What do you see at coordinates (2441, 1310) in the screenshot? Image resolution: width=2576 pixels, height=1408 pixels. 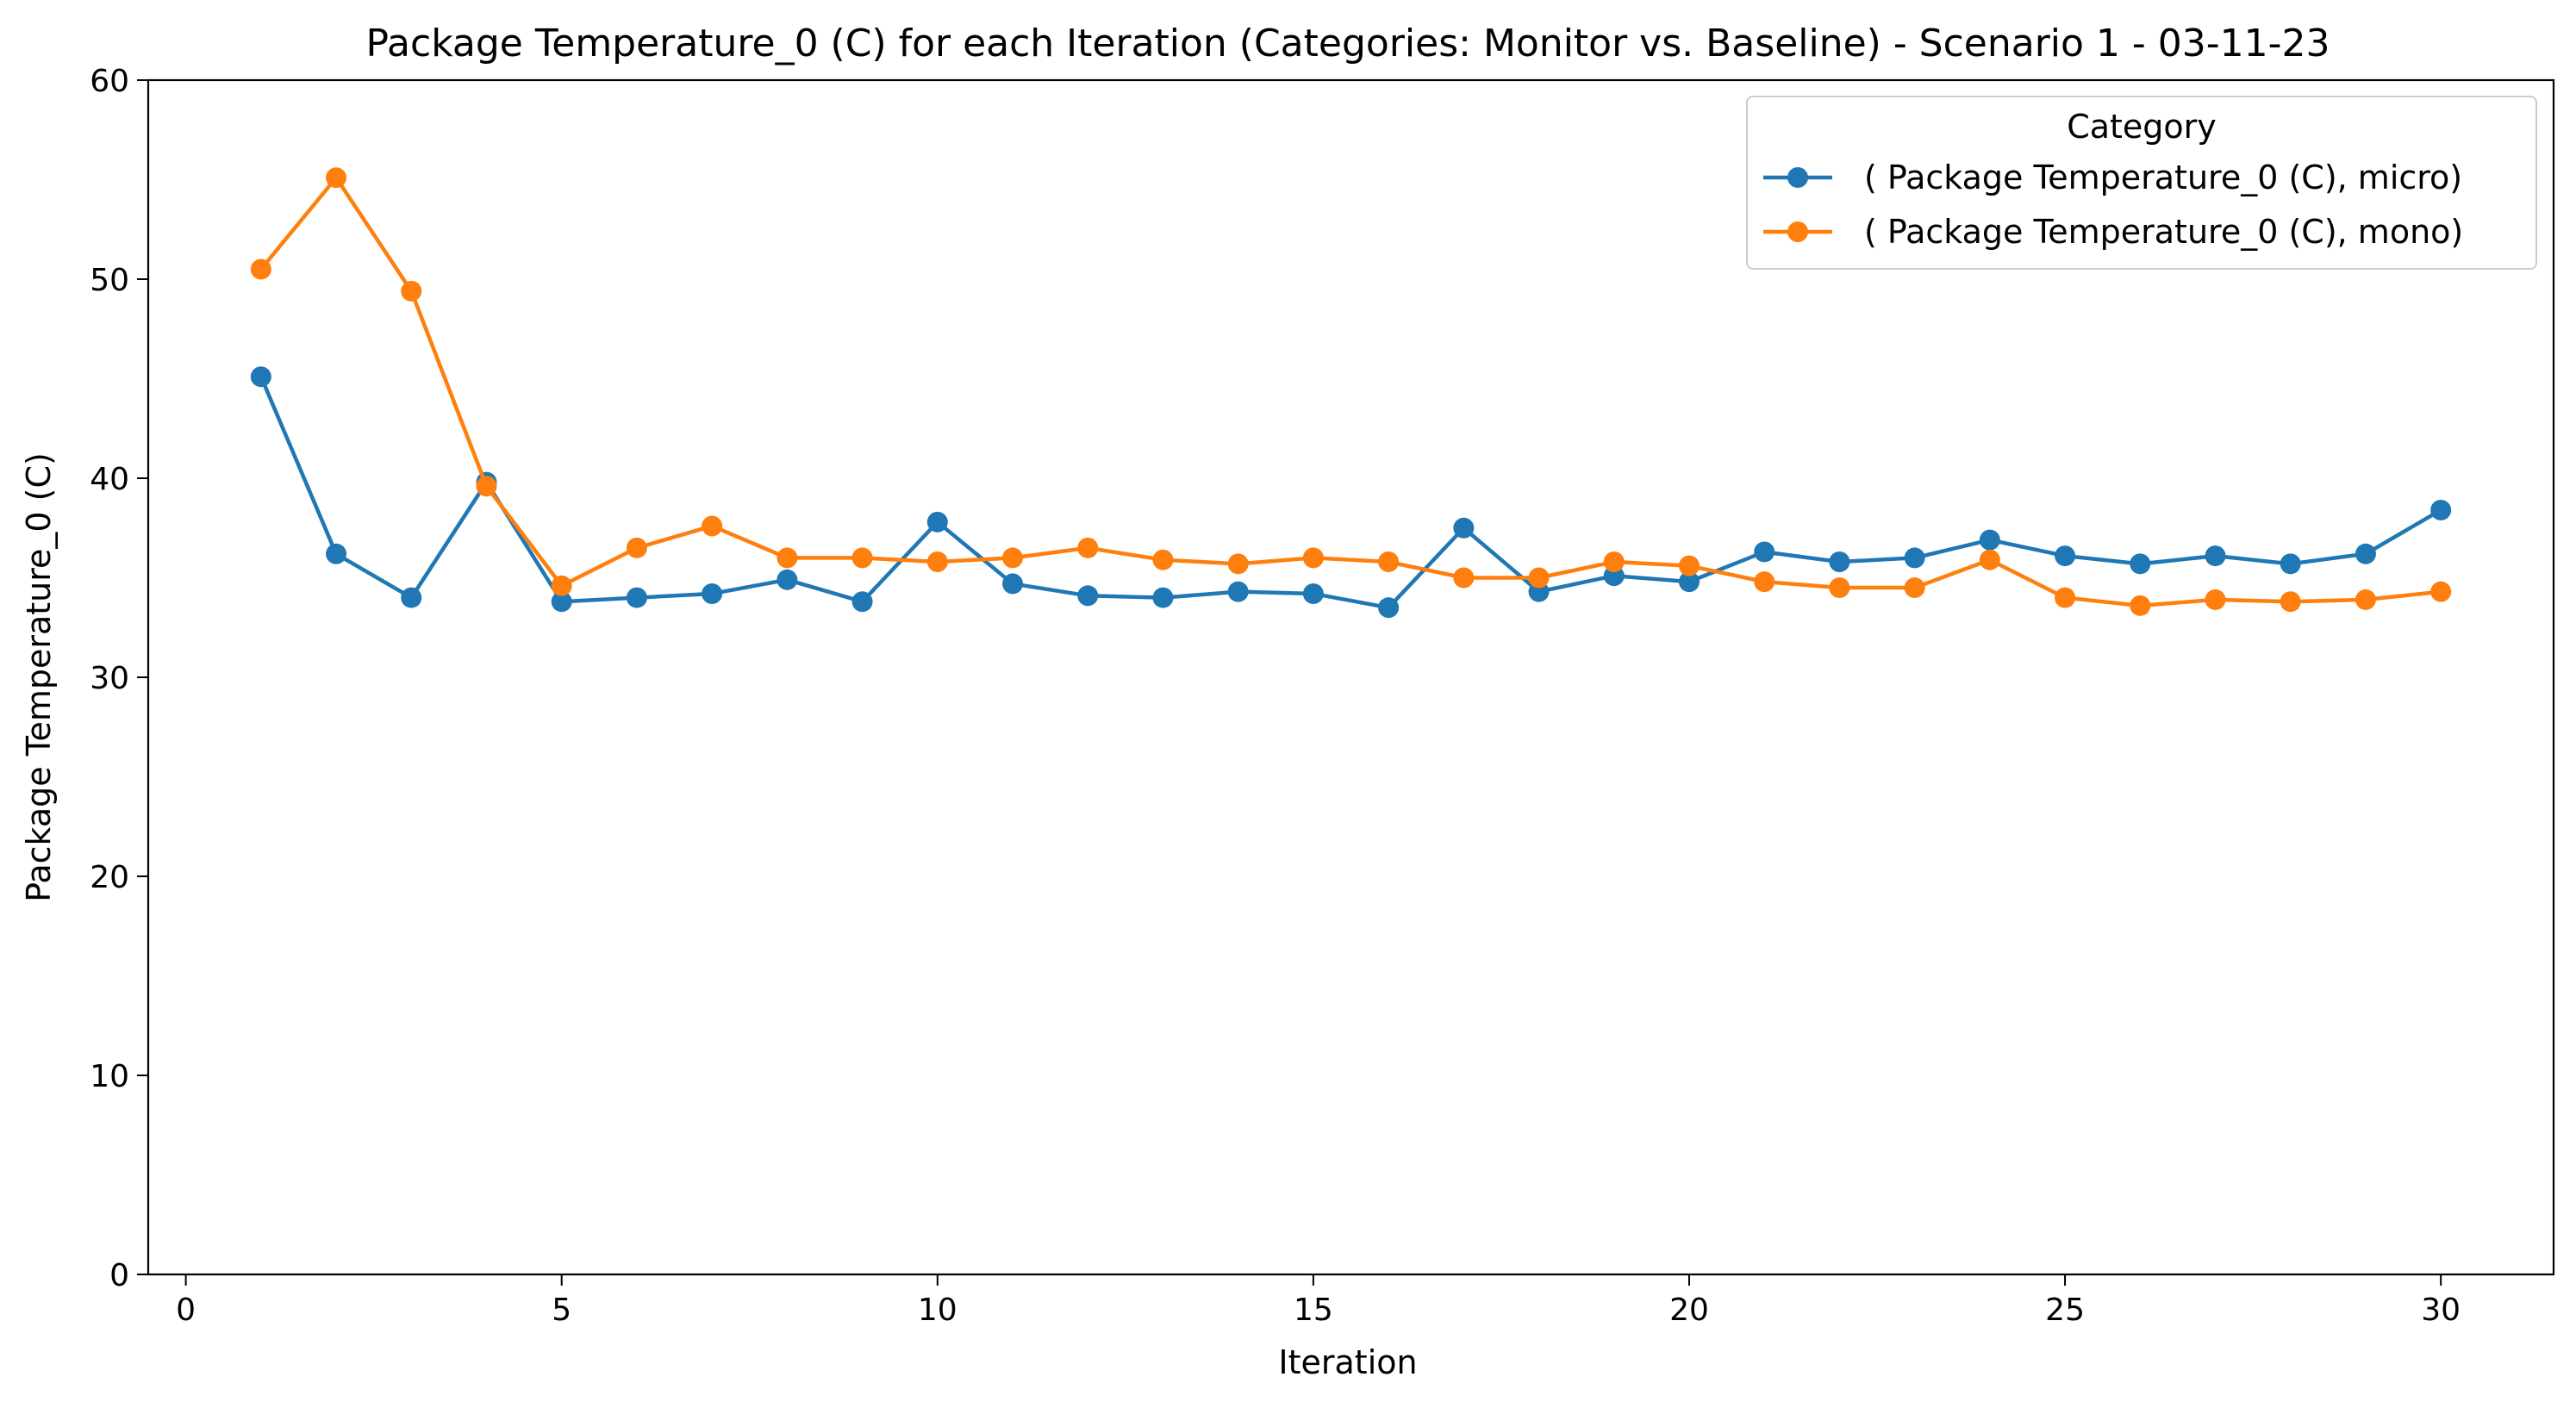 I see `x-tick-label: 30` at bounding box center [2441, 1310].